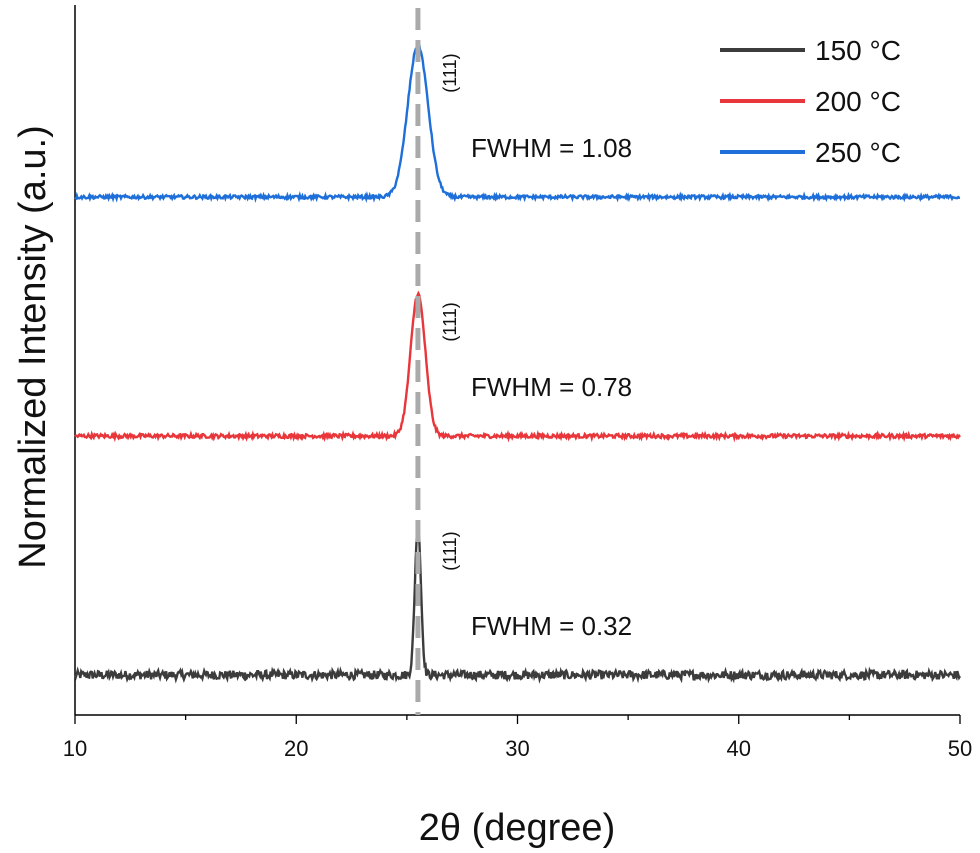 The image size is (980, 853). What do you see at coordinates (551, 387) in the screenshot?
I see `fwhm-label: FWHM = 0.78` at bounding box center [551, 387].